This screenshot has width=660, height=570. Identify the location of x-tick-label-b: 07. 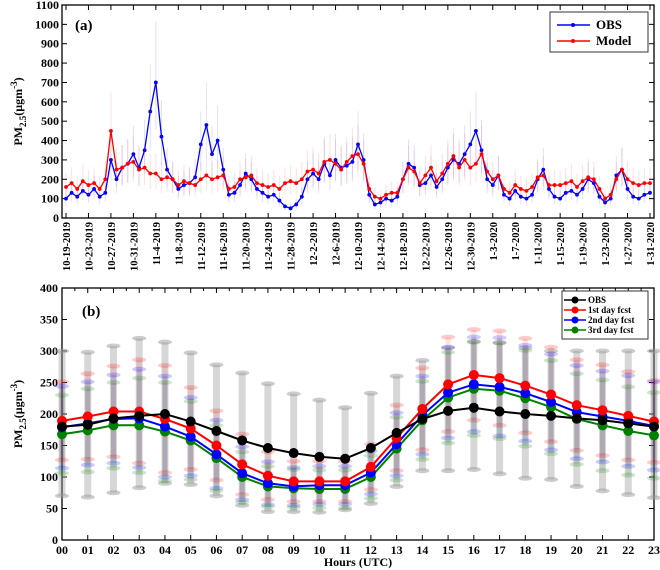
(242, 550).